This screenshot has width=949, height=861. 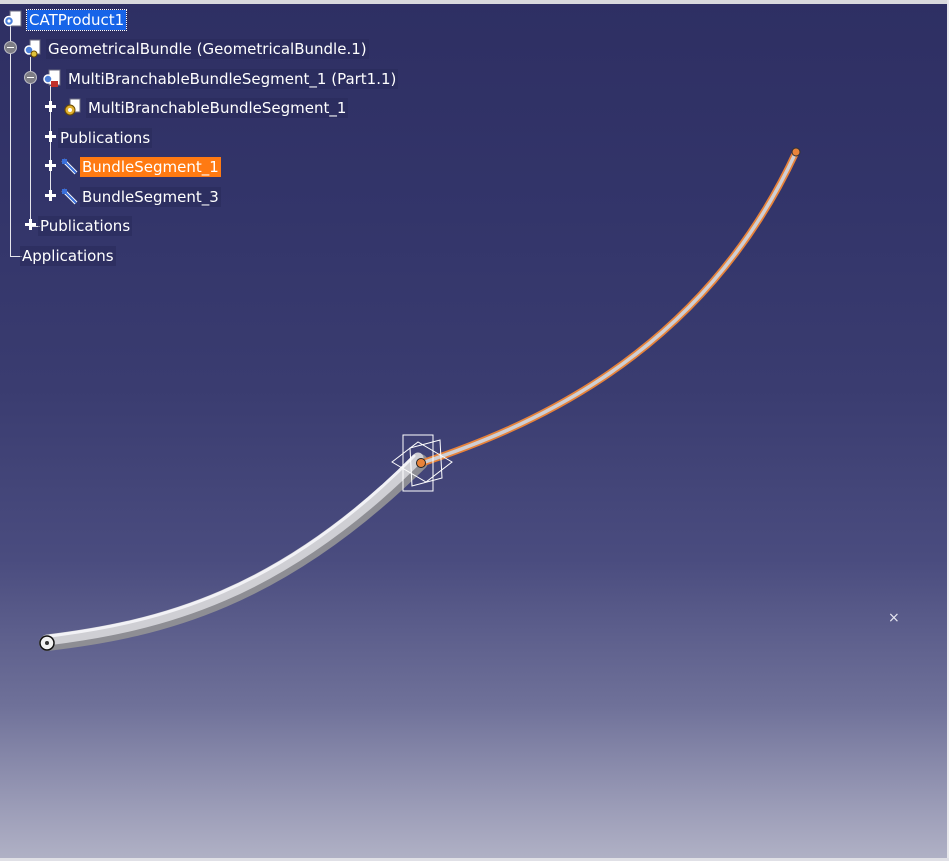 I want to click on tree-node-segment3: BundleSegment_3, so click(x=140, y=197).